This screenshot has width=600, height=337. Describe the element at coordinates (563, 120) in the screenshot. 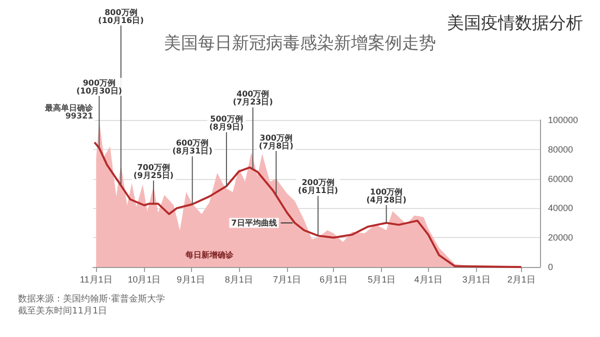

I see `y-tick-label: 100000` at that location.